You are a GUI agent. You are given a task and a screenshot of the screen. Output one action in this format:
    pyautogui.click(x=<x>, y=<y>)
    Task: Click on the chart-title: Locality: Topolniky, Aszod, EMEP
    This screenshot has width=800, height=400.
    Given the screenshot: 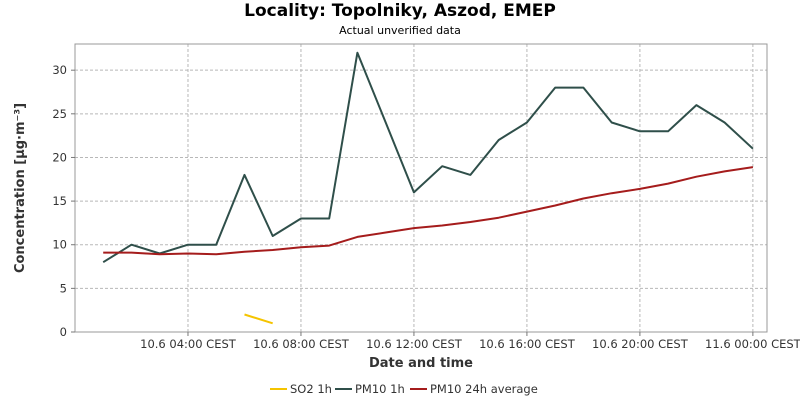 What is the action you would take?
    pyautogui.click(x=400, y=11)
    